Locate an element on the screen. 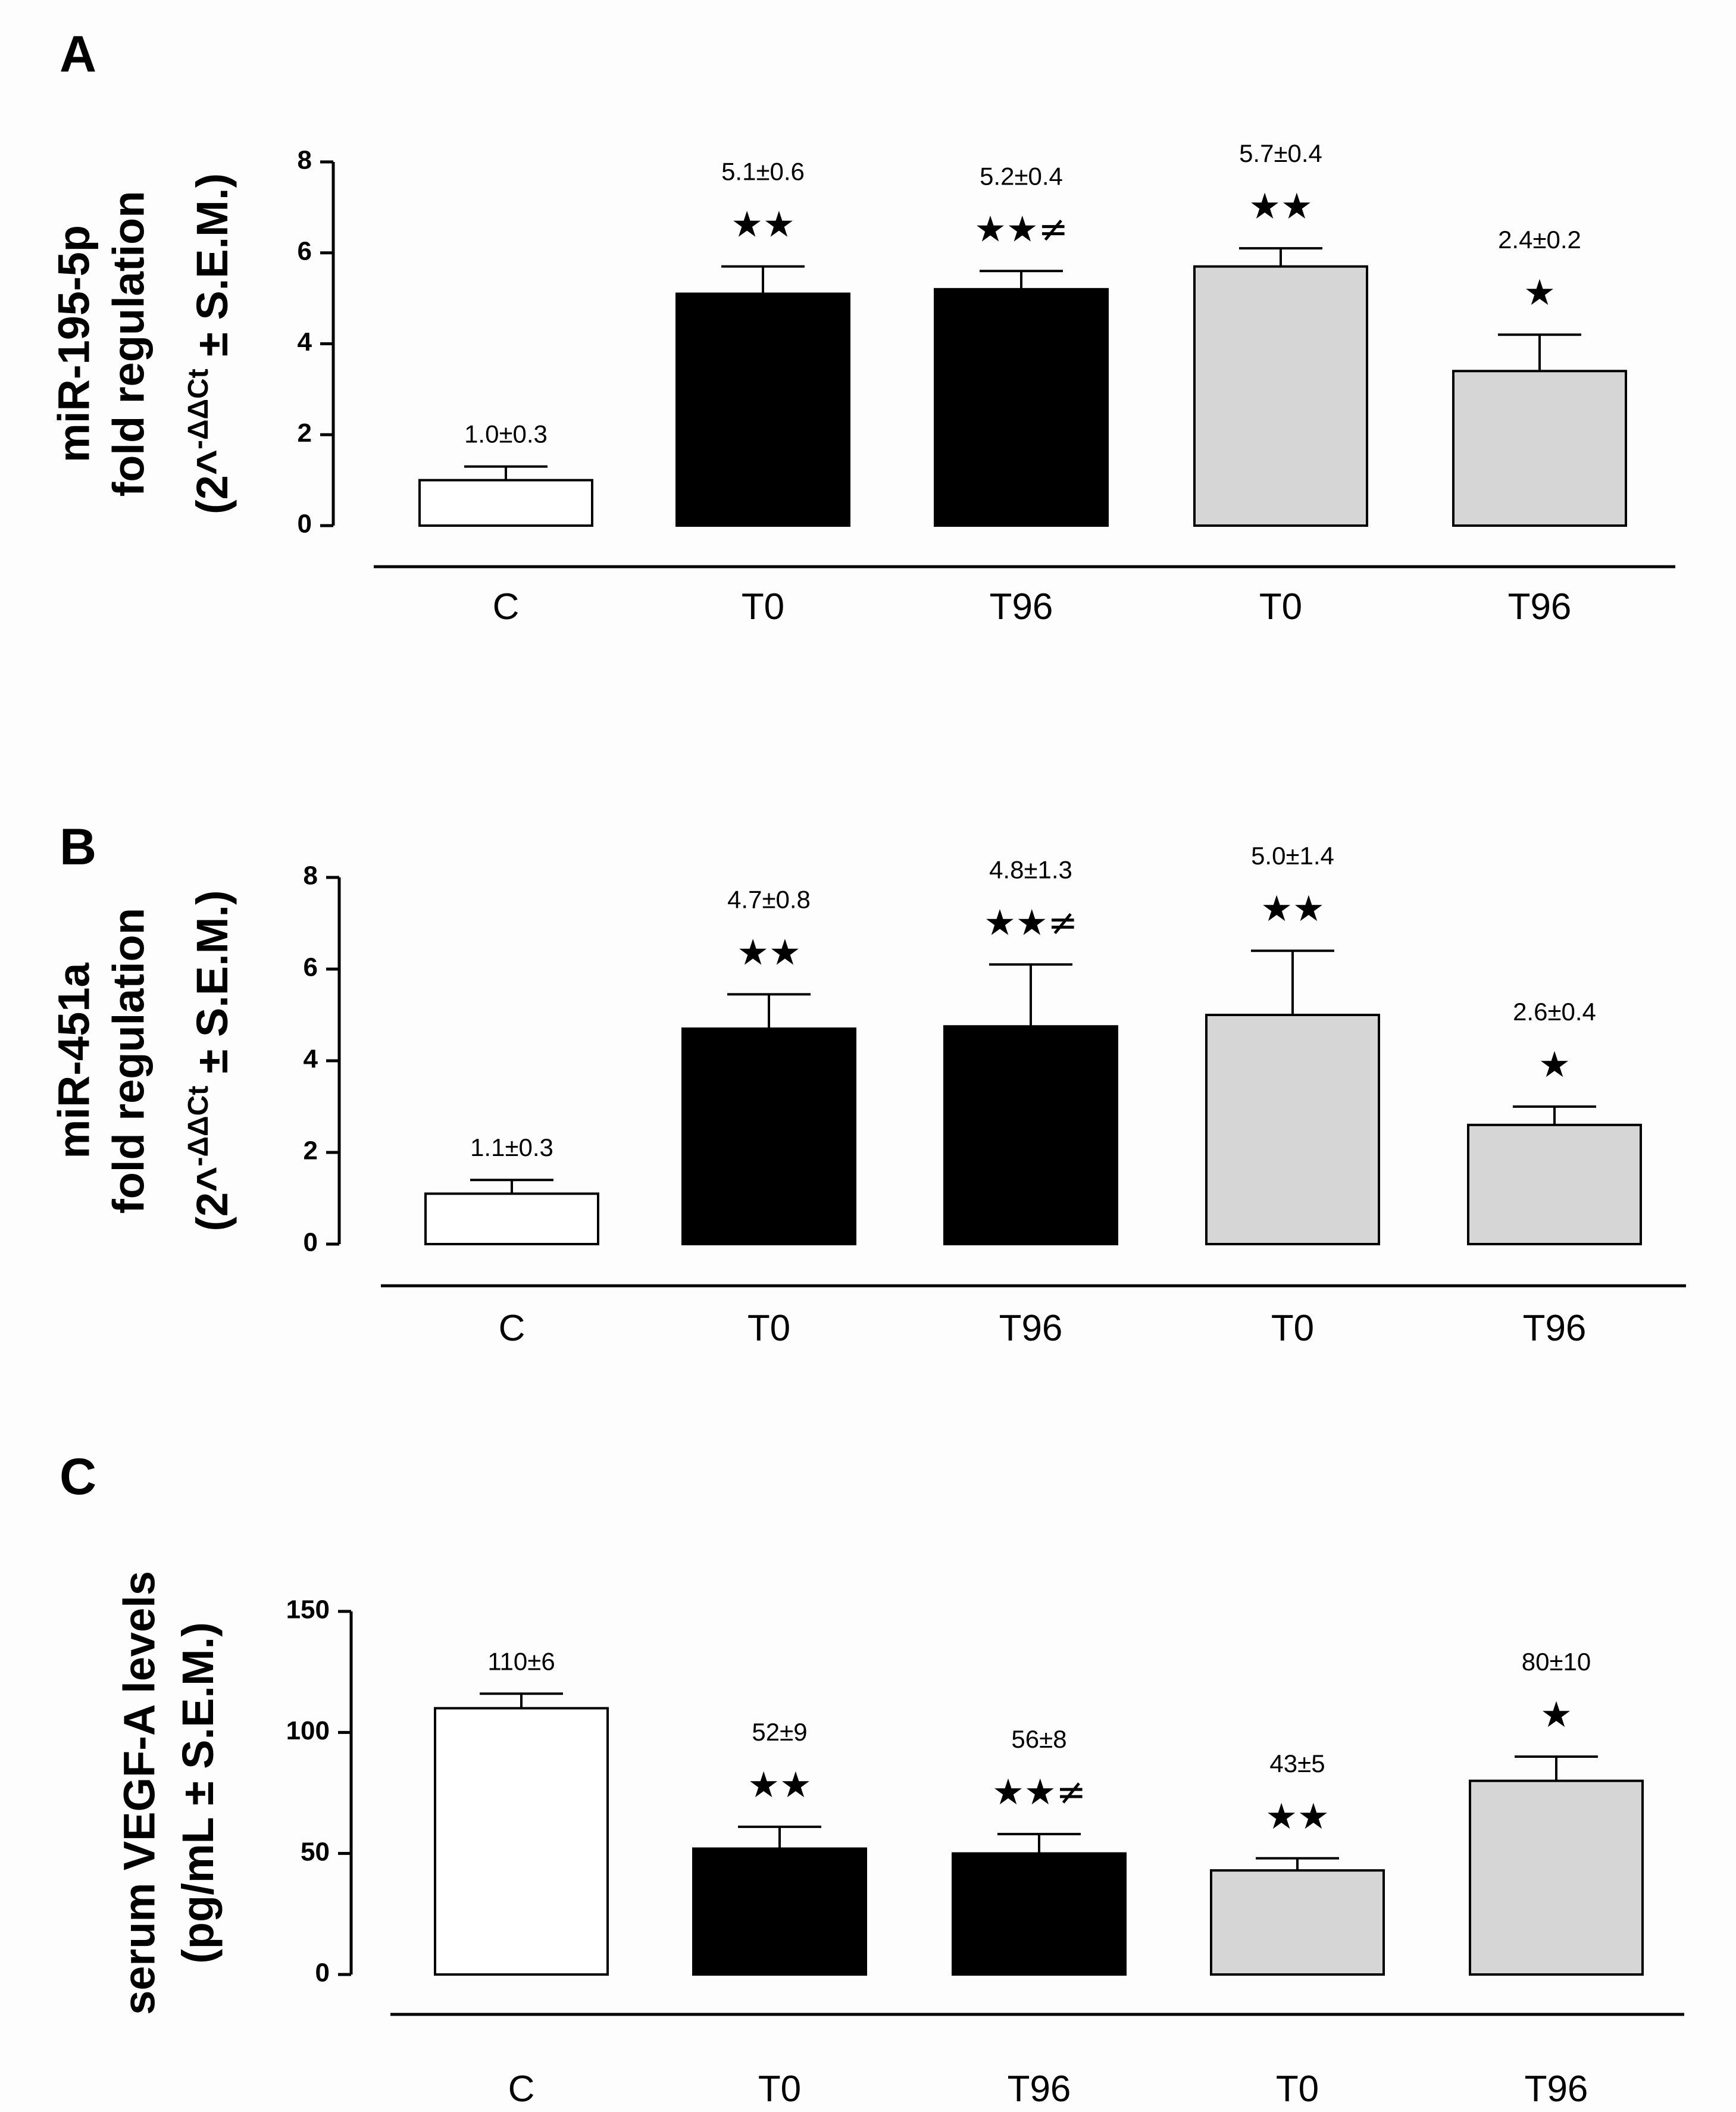 The width and height of the screenshot is (1736, 2112). data-label: 1.0±0.3 is located at coordinates (506, 434).